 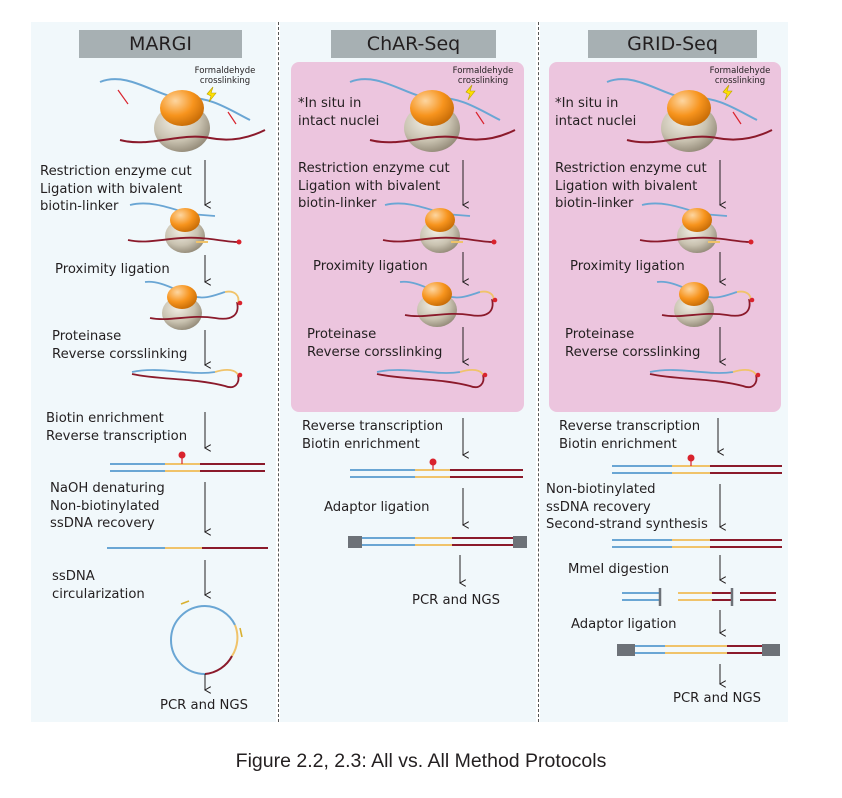 I want to click on margi-step-biotin: Biotin enrichment Reverse transcription, so click(x=117, y=427).